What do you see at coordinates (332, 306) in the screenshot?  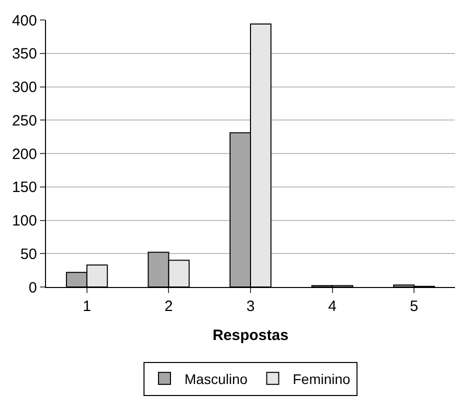 I see `x-tick-label: 4` at bounding box center [332, 306].